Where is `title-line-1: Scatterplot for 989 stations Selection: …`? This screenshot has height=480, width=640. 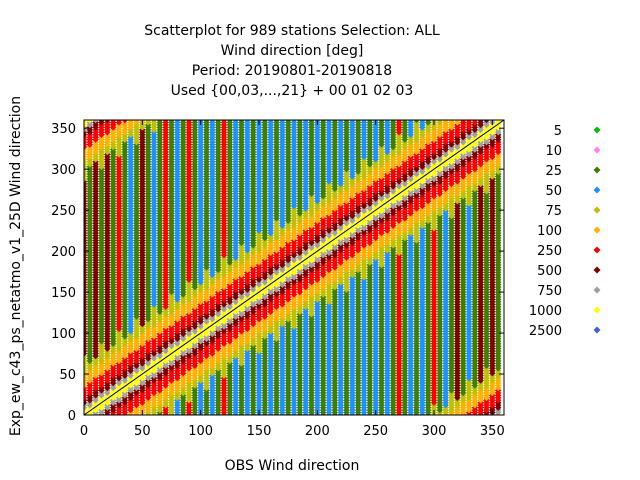 title-line-1: Scatterplot for 989 stations Selection: … is located at coordinates (292, 31).